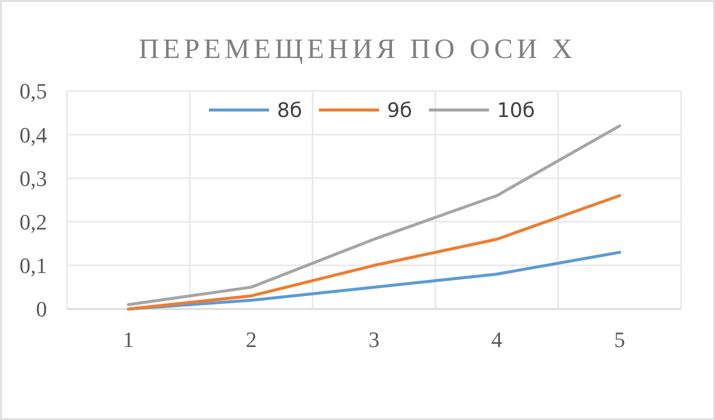 The height and width of the screenshot is (420, 715). I want to click on y-tick-label: 0,5, so click(33, 91).